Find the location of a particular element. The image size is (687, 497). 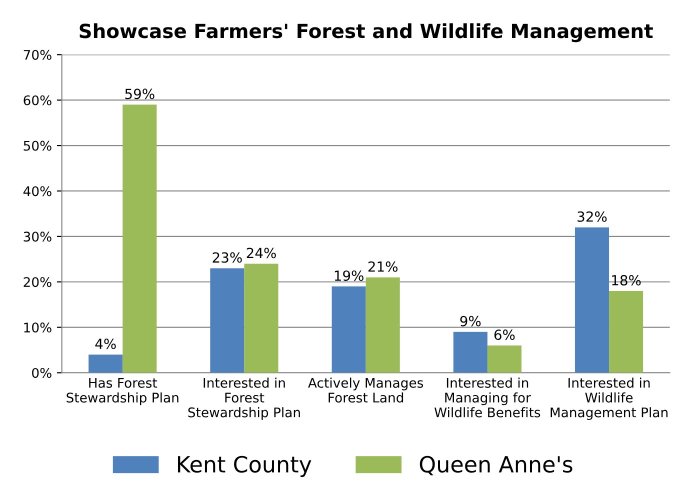

data-label: 23% is located at coordinates (227, 257).